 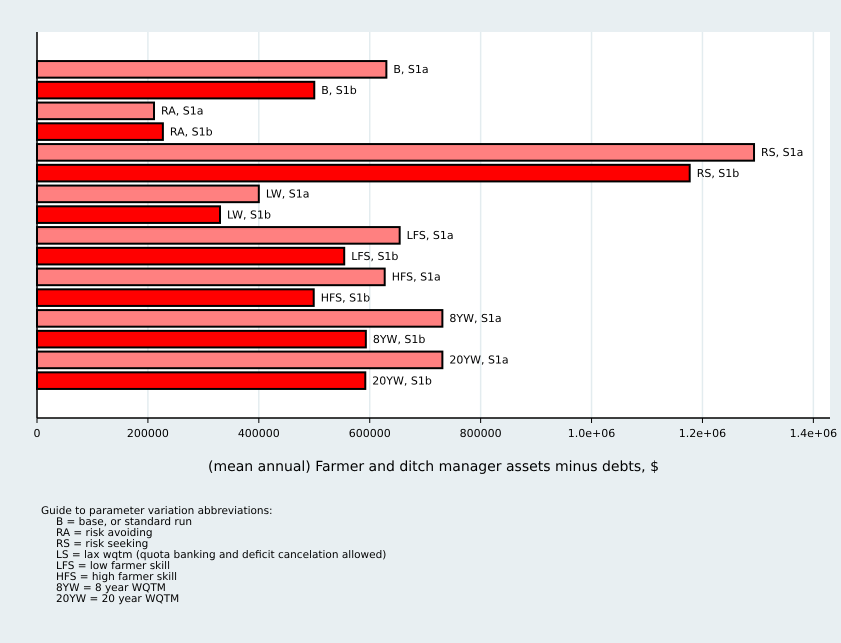 What do you see at coordinates (345, 297) in the screenshot?
I see `y-tick-label: HFS, S1b` at bounding box center [345, 297].